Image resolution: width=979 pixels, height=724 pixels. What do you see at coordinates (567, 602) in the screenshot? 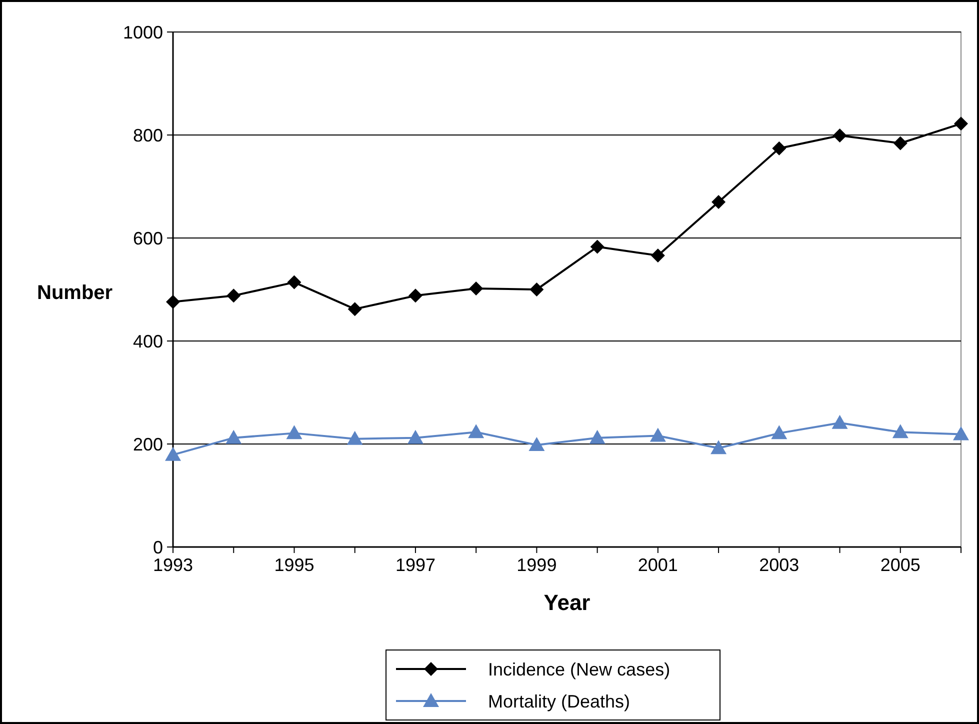
I see `x-axis-title: Year` at bounding box center [567, 602].